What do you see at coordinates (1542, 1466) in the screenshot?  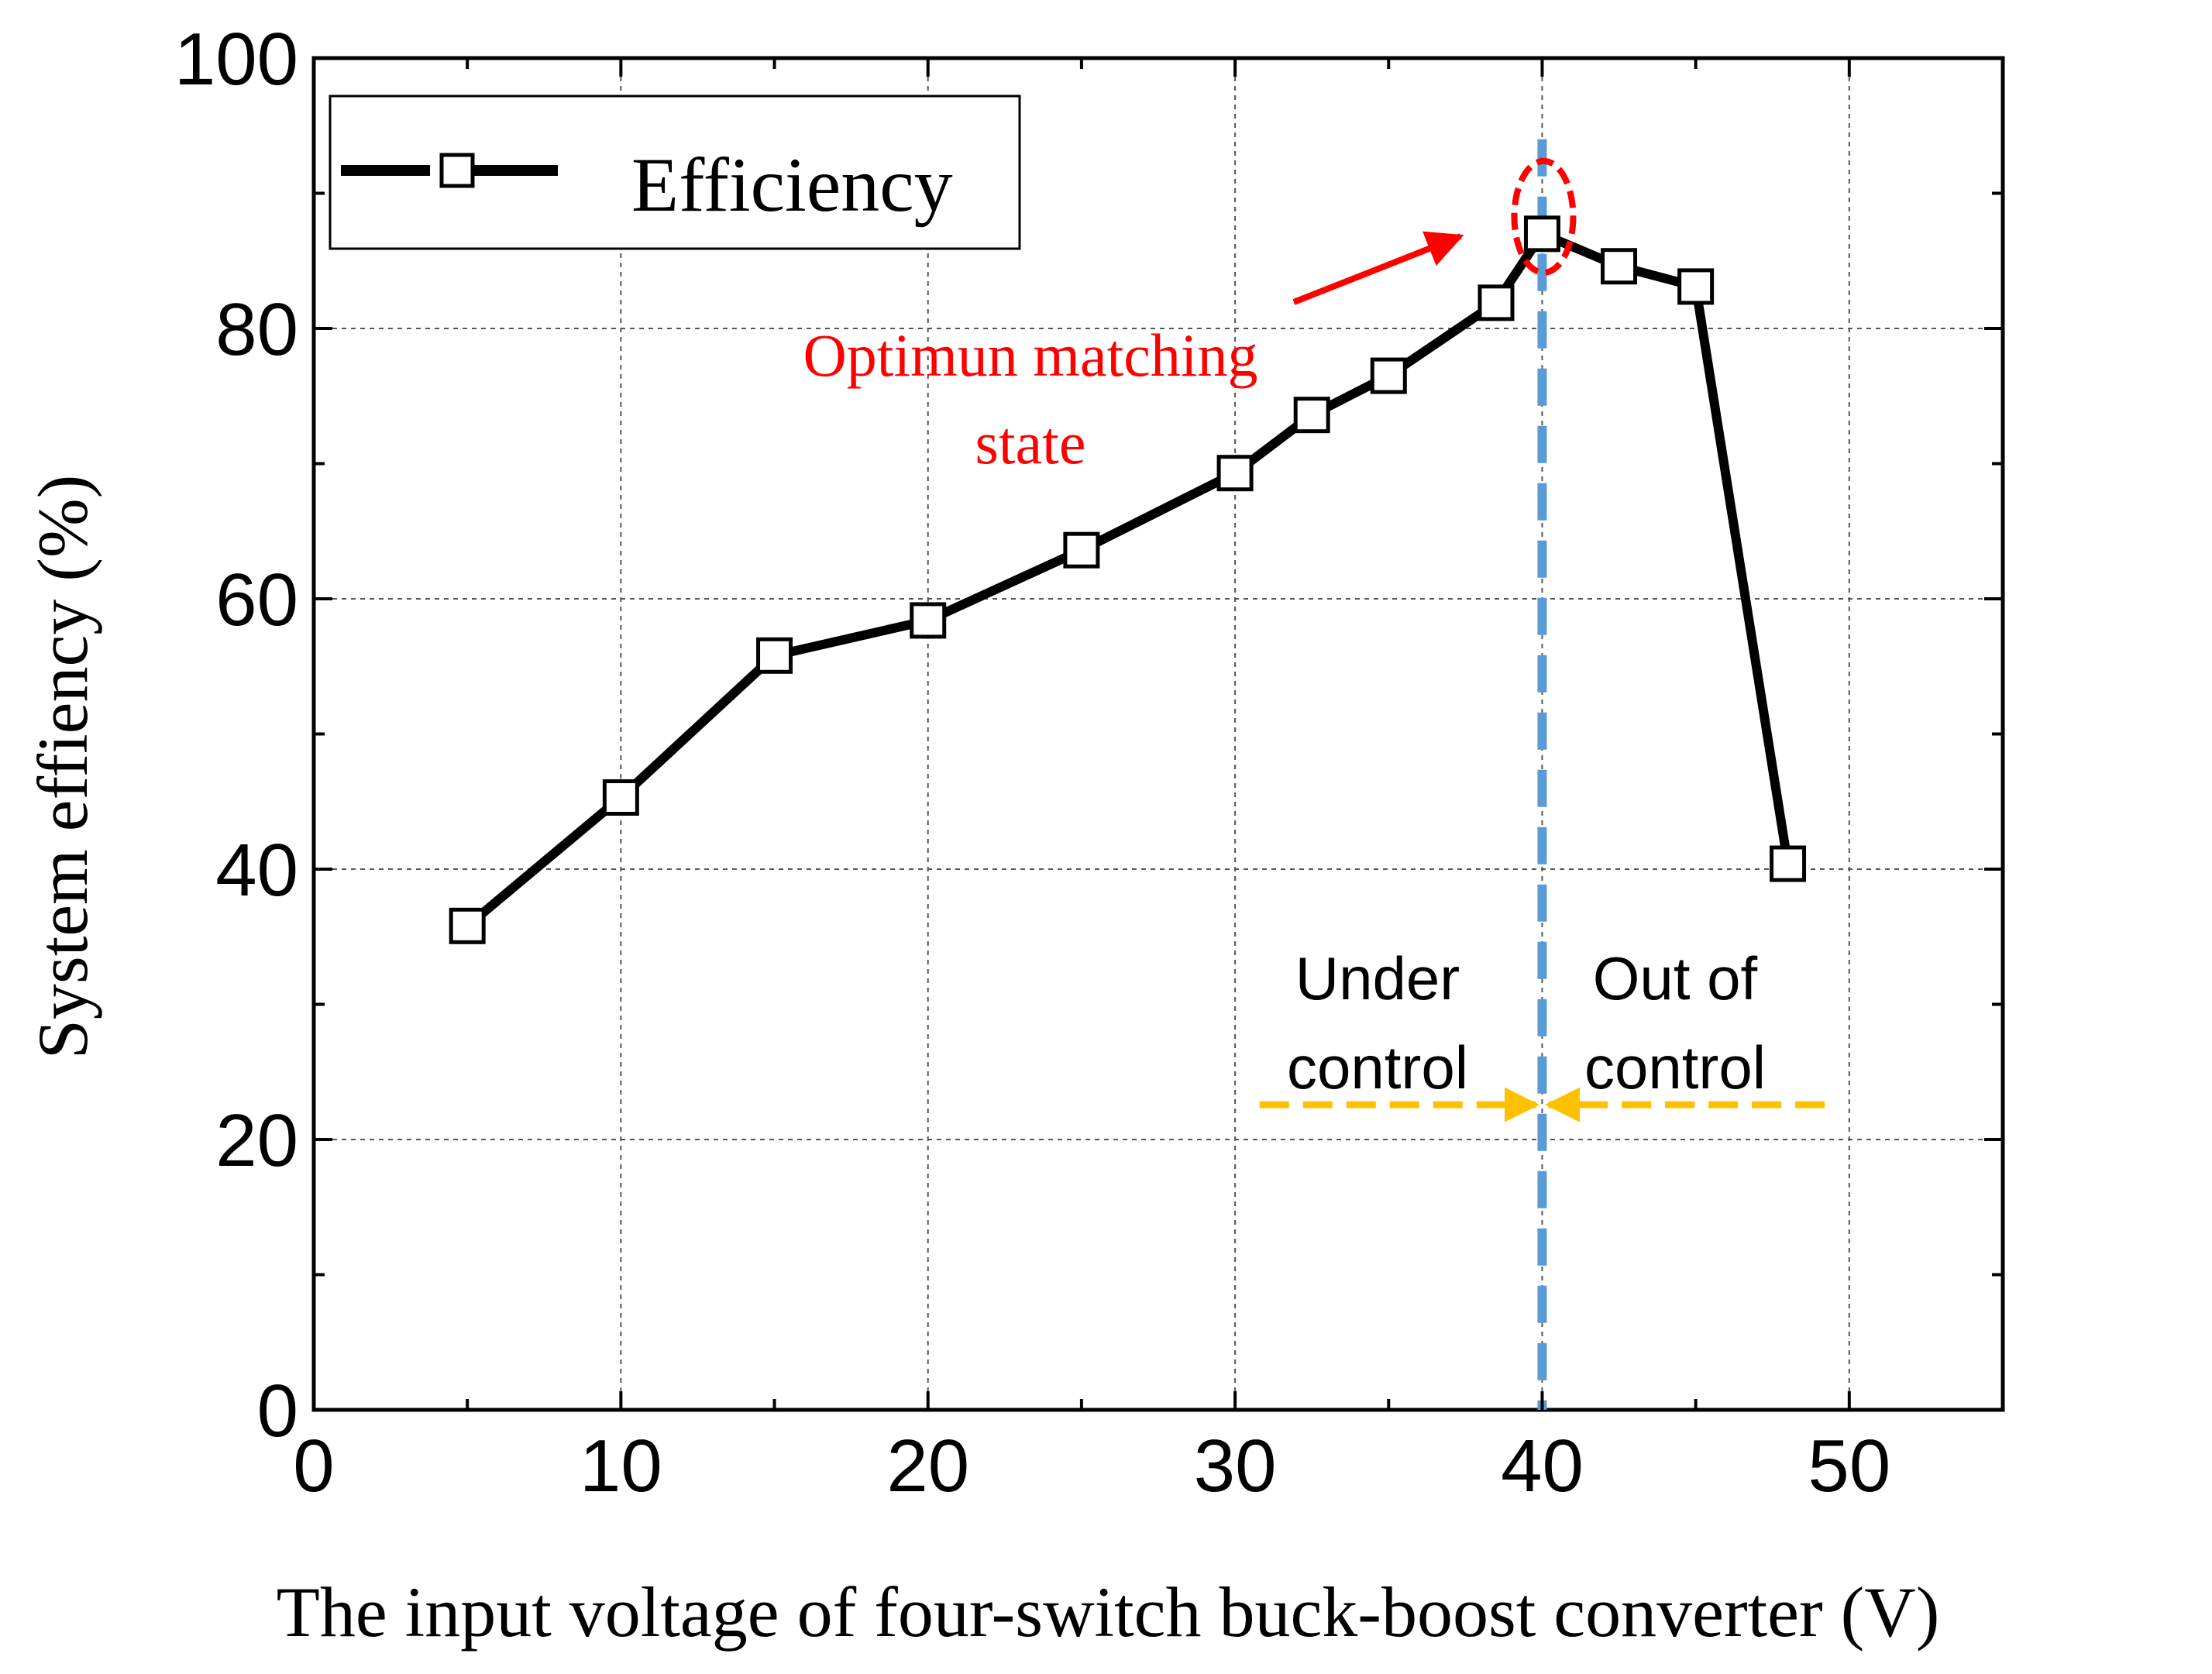 I see `x-tick-label-40: 40` at bounding box center [1542, 1466].